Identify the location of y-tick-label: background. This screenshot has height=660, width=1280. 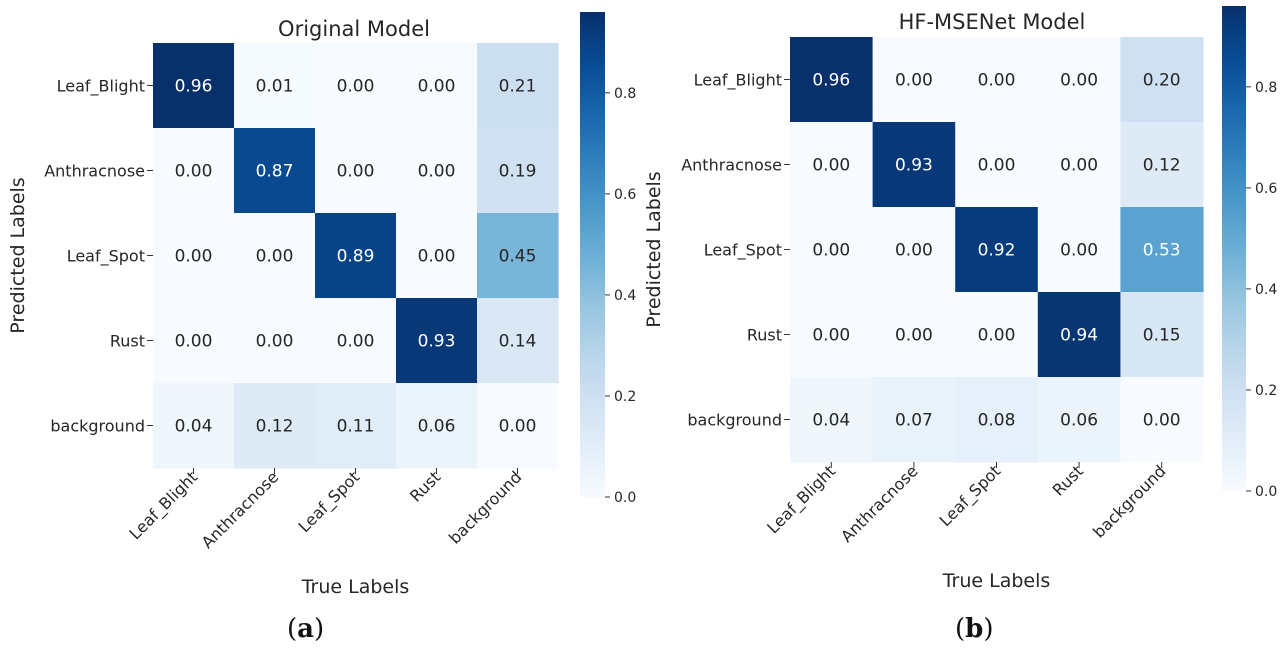
(734, 420).